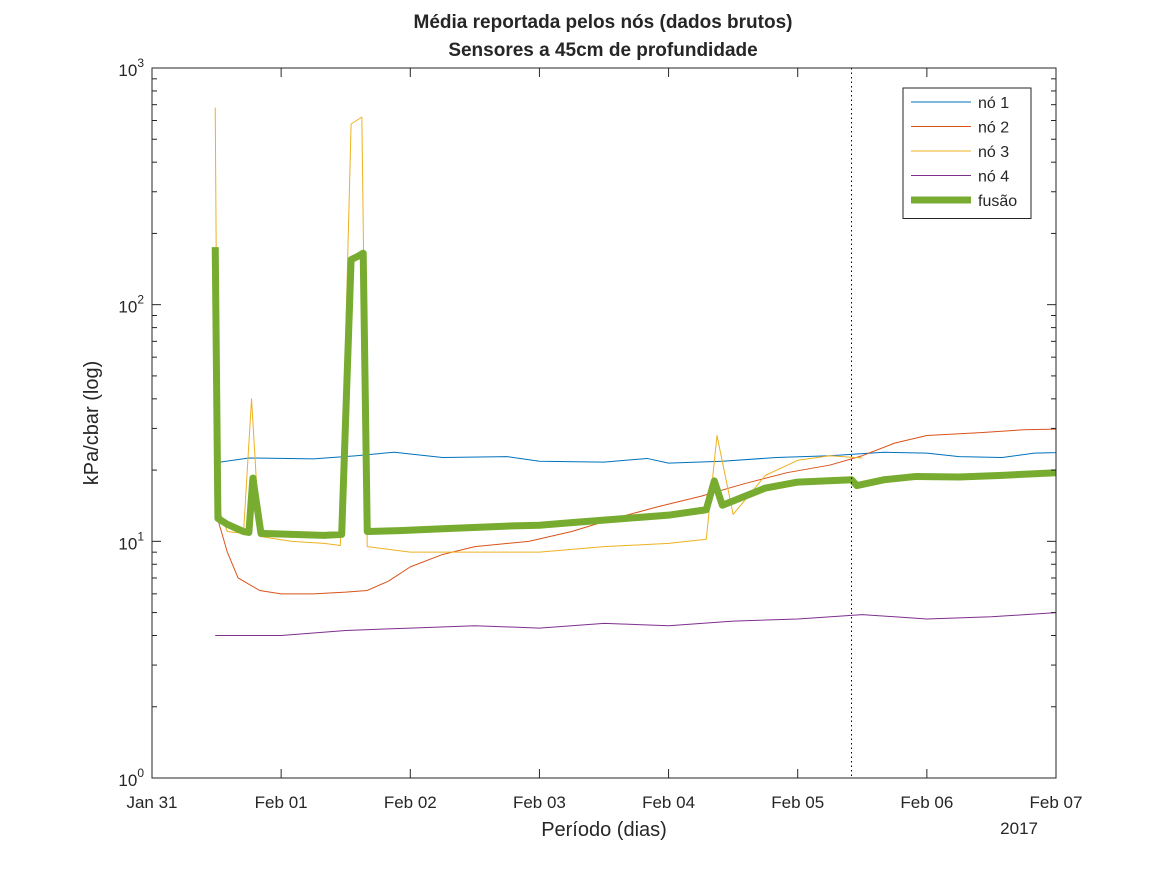 The image size is (1167, 880). Describe the element at coordinates (993, 177) in the screenshot. I see `legend-label-4: nó 4` at that location.